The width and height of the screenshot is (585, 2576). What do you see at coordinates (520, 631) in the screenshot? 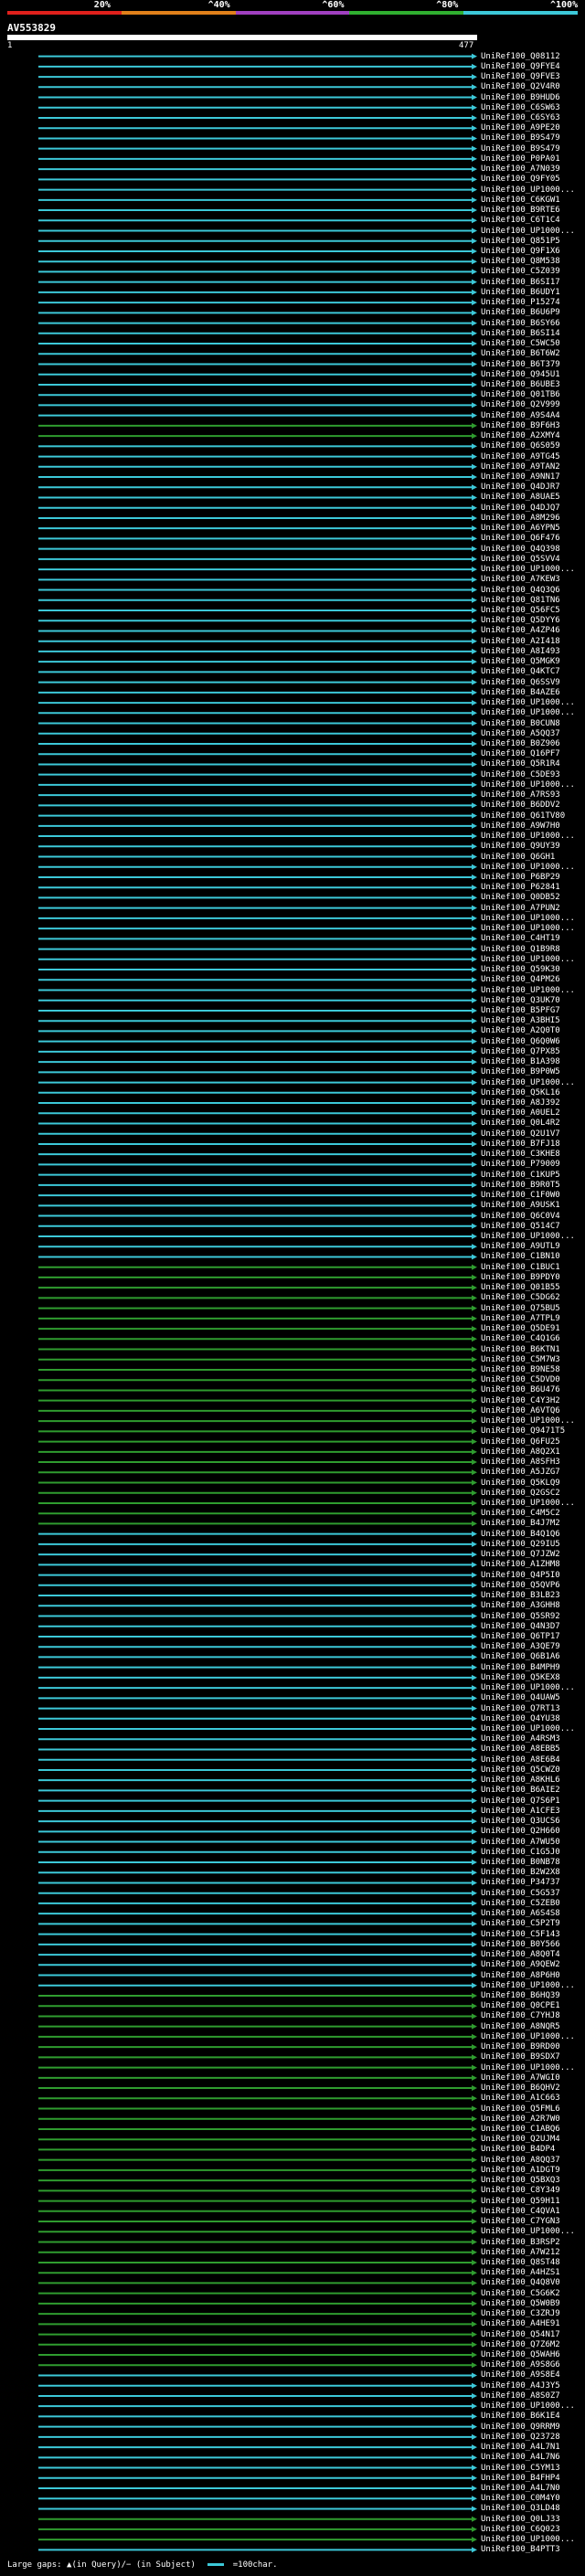
I see `hit-label: UniRef100_A4ZP46` at bounding box center [520, 631].